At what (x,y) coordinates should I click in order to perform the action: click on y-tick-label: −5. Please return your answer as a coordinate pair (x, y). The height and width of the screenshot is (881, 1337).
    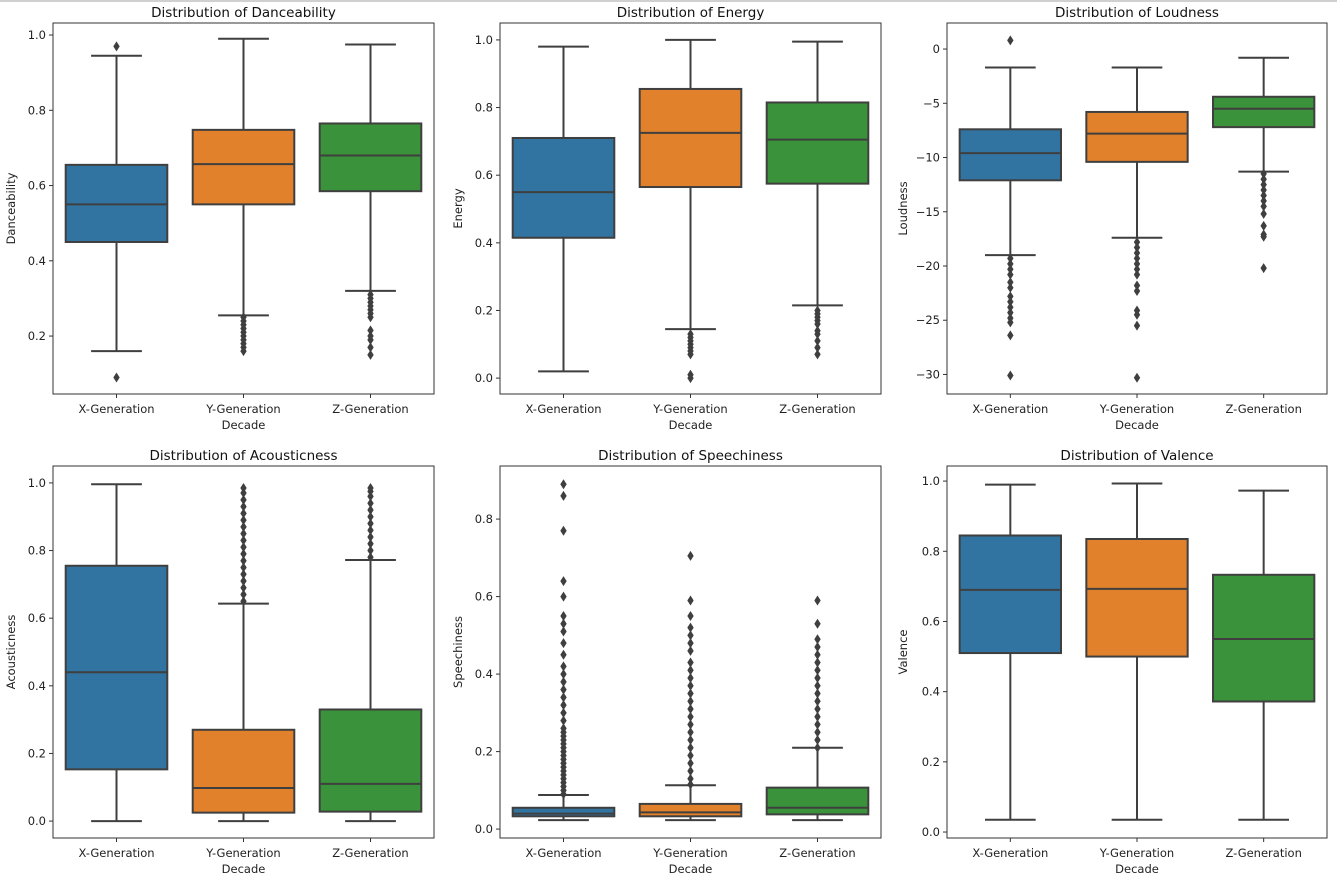
    Looking at the image, I should click on (931, 103).